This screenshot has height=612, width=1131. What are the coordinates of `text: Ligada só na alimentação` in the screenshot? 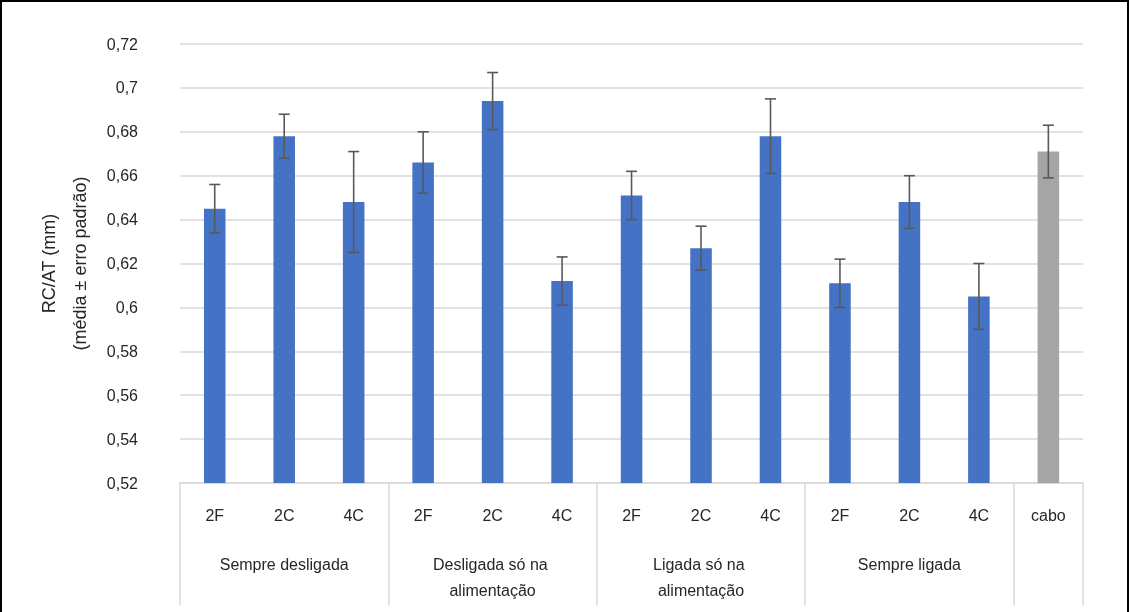 It's located at (701, 577).